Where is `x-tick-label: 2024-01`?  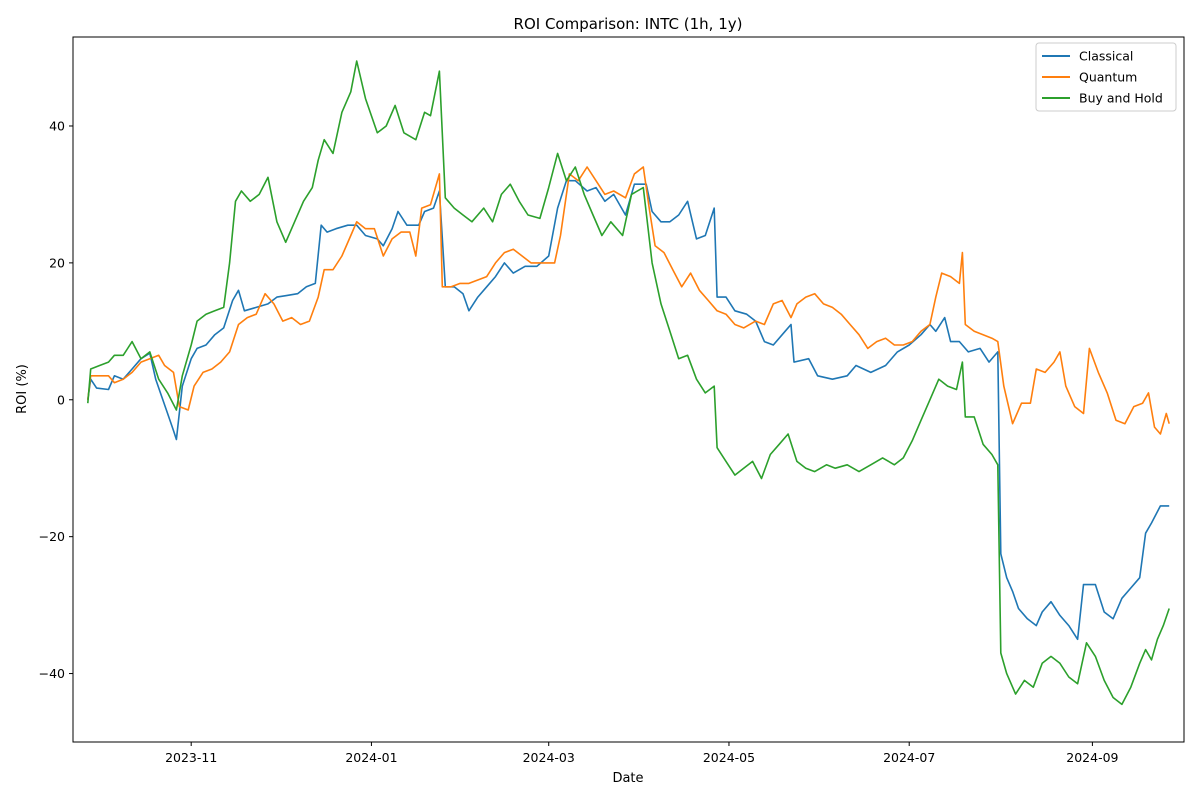
x-tick-label: 2024-01 is located at coordinates (371, 757).